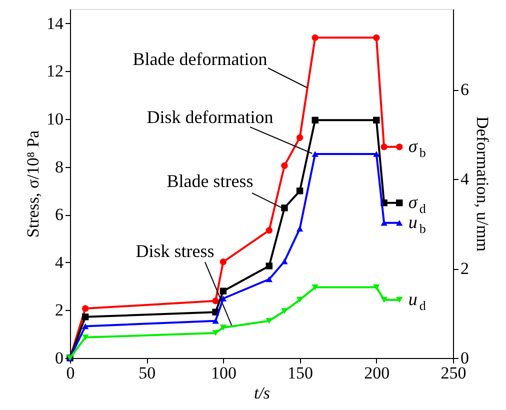 The width and height of the screenshot is (506, 410). Describe the element at coordinates (465, 179) in the screenshot. I see `y2-tick-label: 4` at that location.